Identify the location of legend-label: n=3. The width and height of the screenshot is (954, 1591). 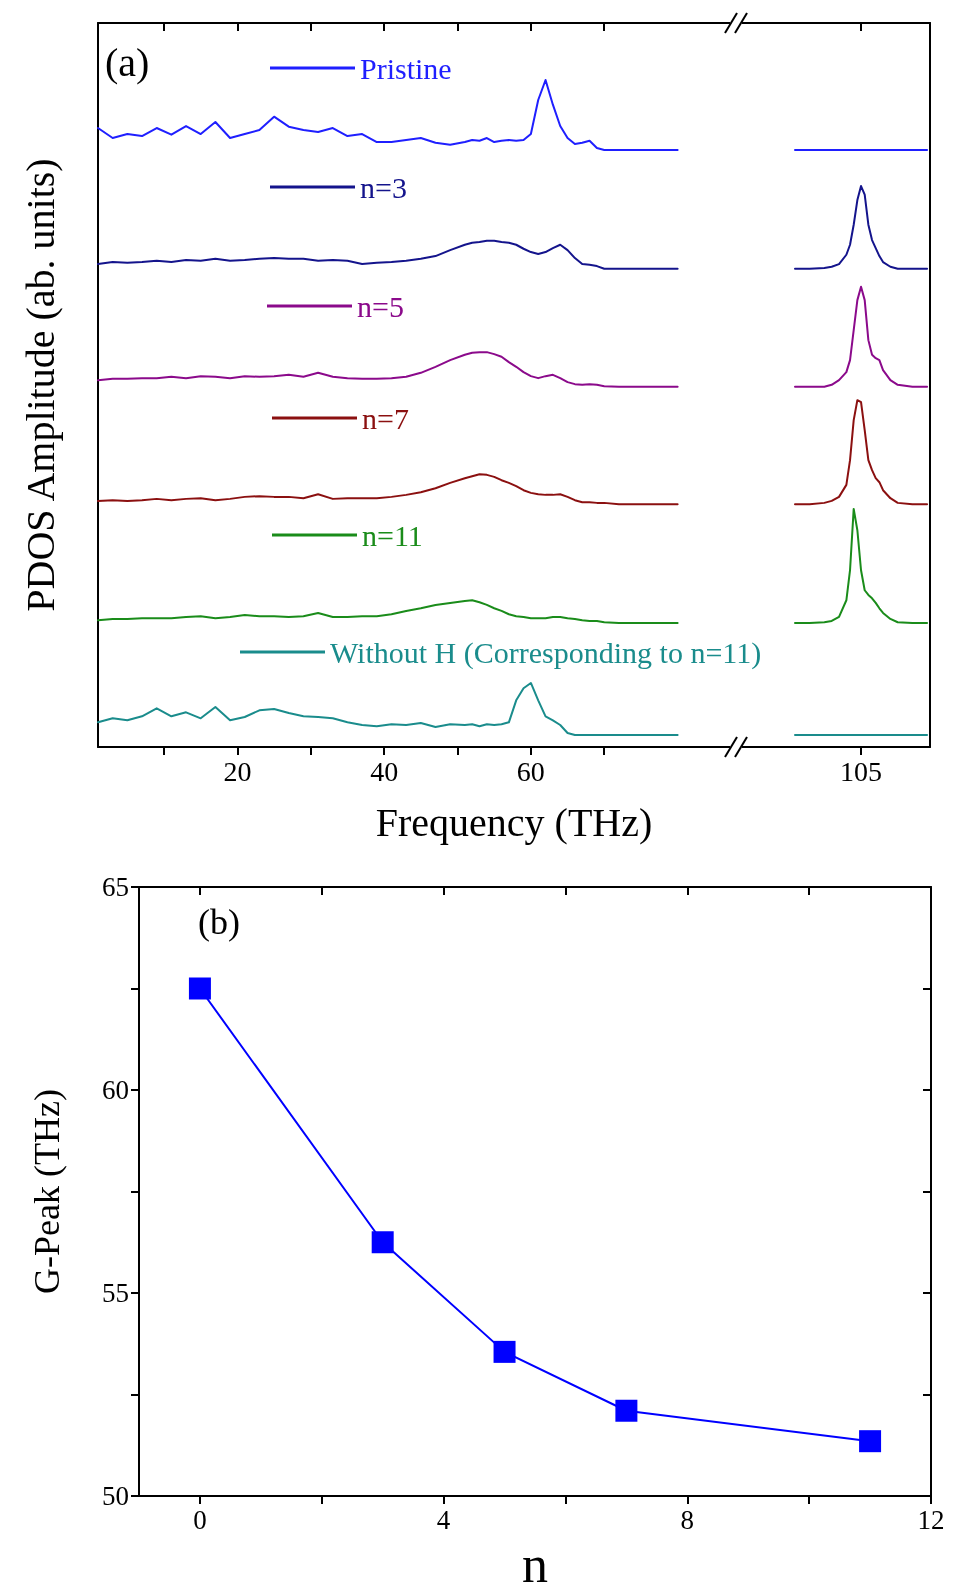
(383, 187).